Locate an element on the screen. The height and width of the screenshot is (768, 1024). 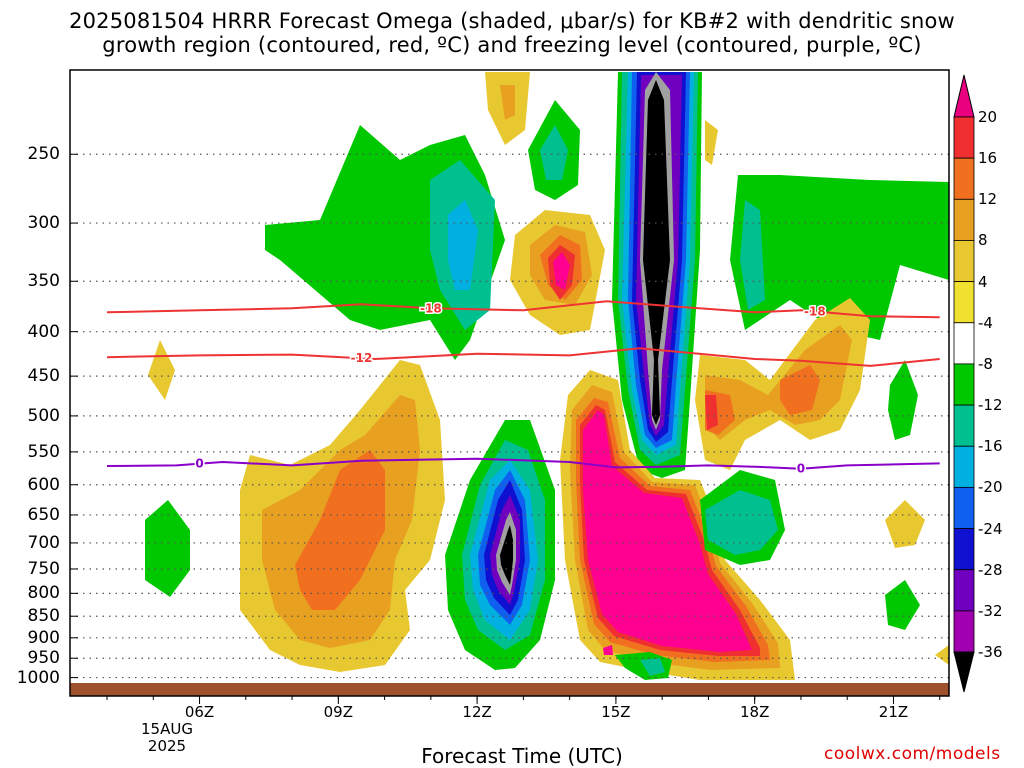
omega-shade-green-fr1 is located at coordinates (903, 400).